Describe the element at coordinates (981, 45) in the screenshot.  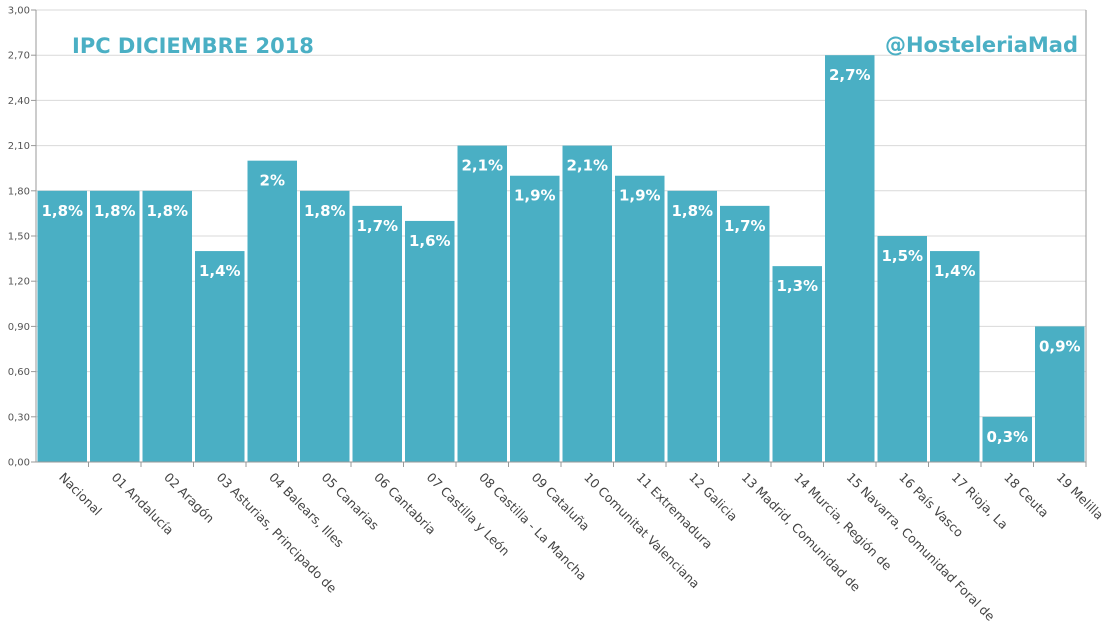
I see `watermark-handle: @HosteleriaMad` at that location.